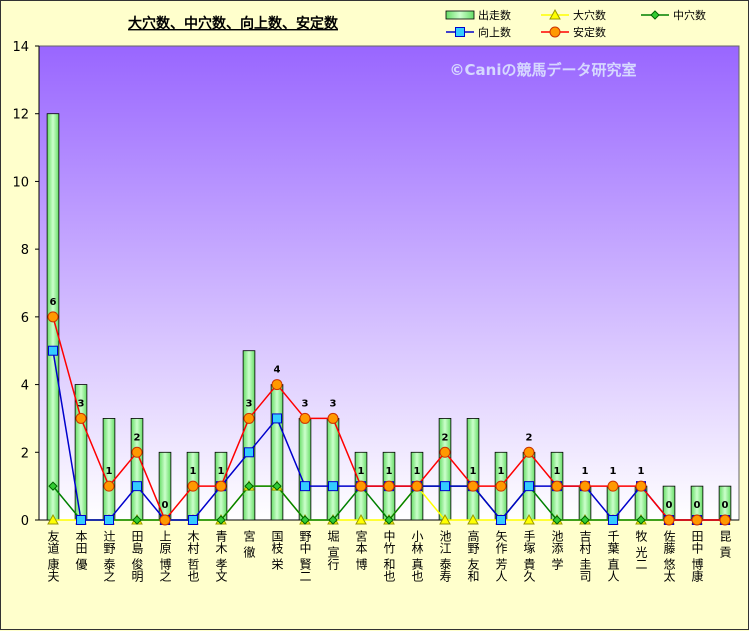  Describe the element at coordinates (249, 403) in the screenshot. I see `data-label-7: 3` at that location.